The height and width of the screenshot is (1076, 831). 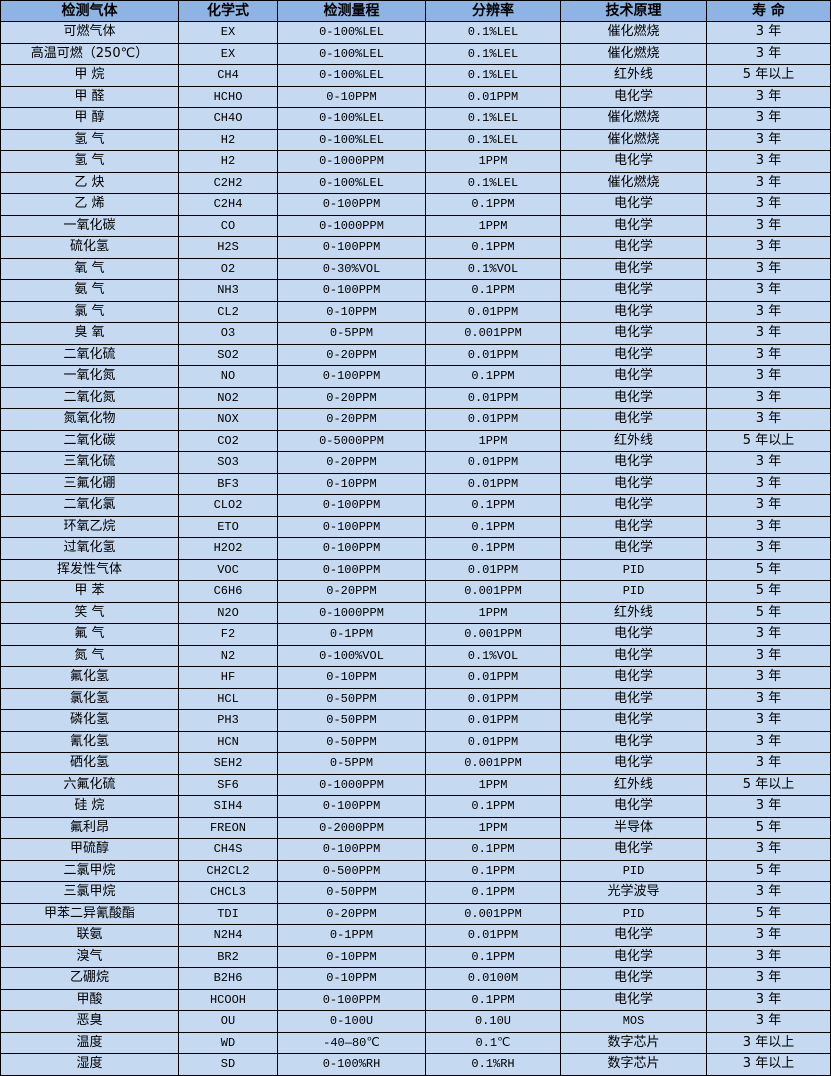 What do you see at coordinates (228, 849) in the screenshot?
I see `cell-formula: CH4S` at bounding box center [228, 849].